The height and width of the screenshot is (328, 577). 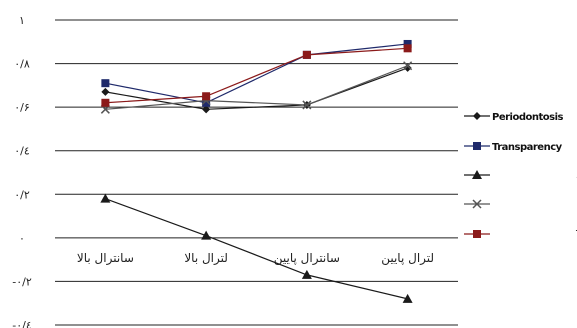 What do you see at coordinates (22, 20) in the screenshot?
I see `y-tick-label: ۱` at bounding box center [22, 20].